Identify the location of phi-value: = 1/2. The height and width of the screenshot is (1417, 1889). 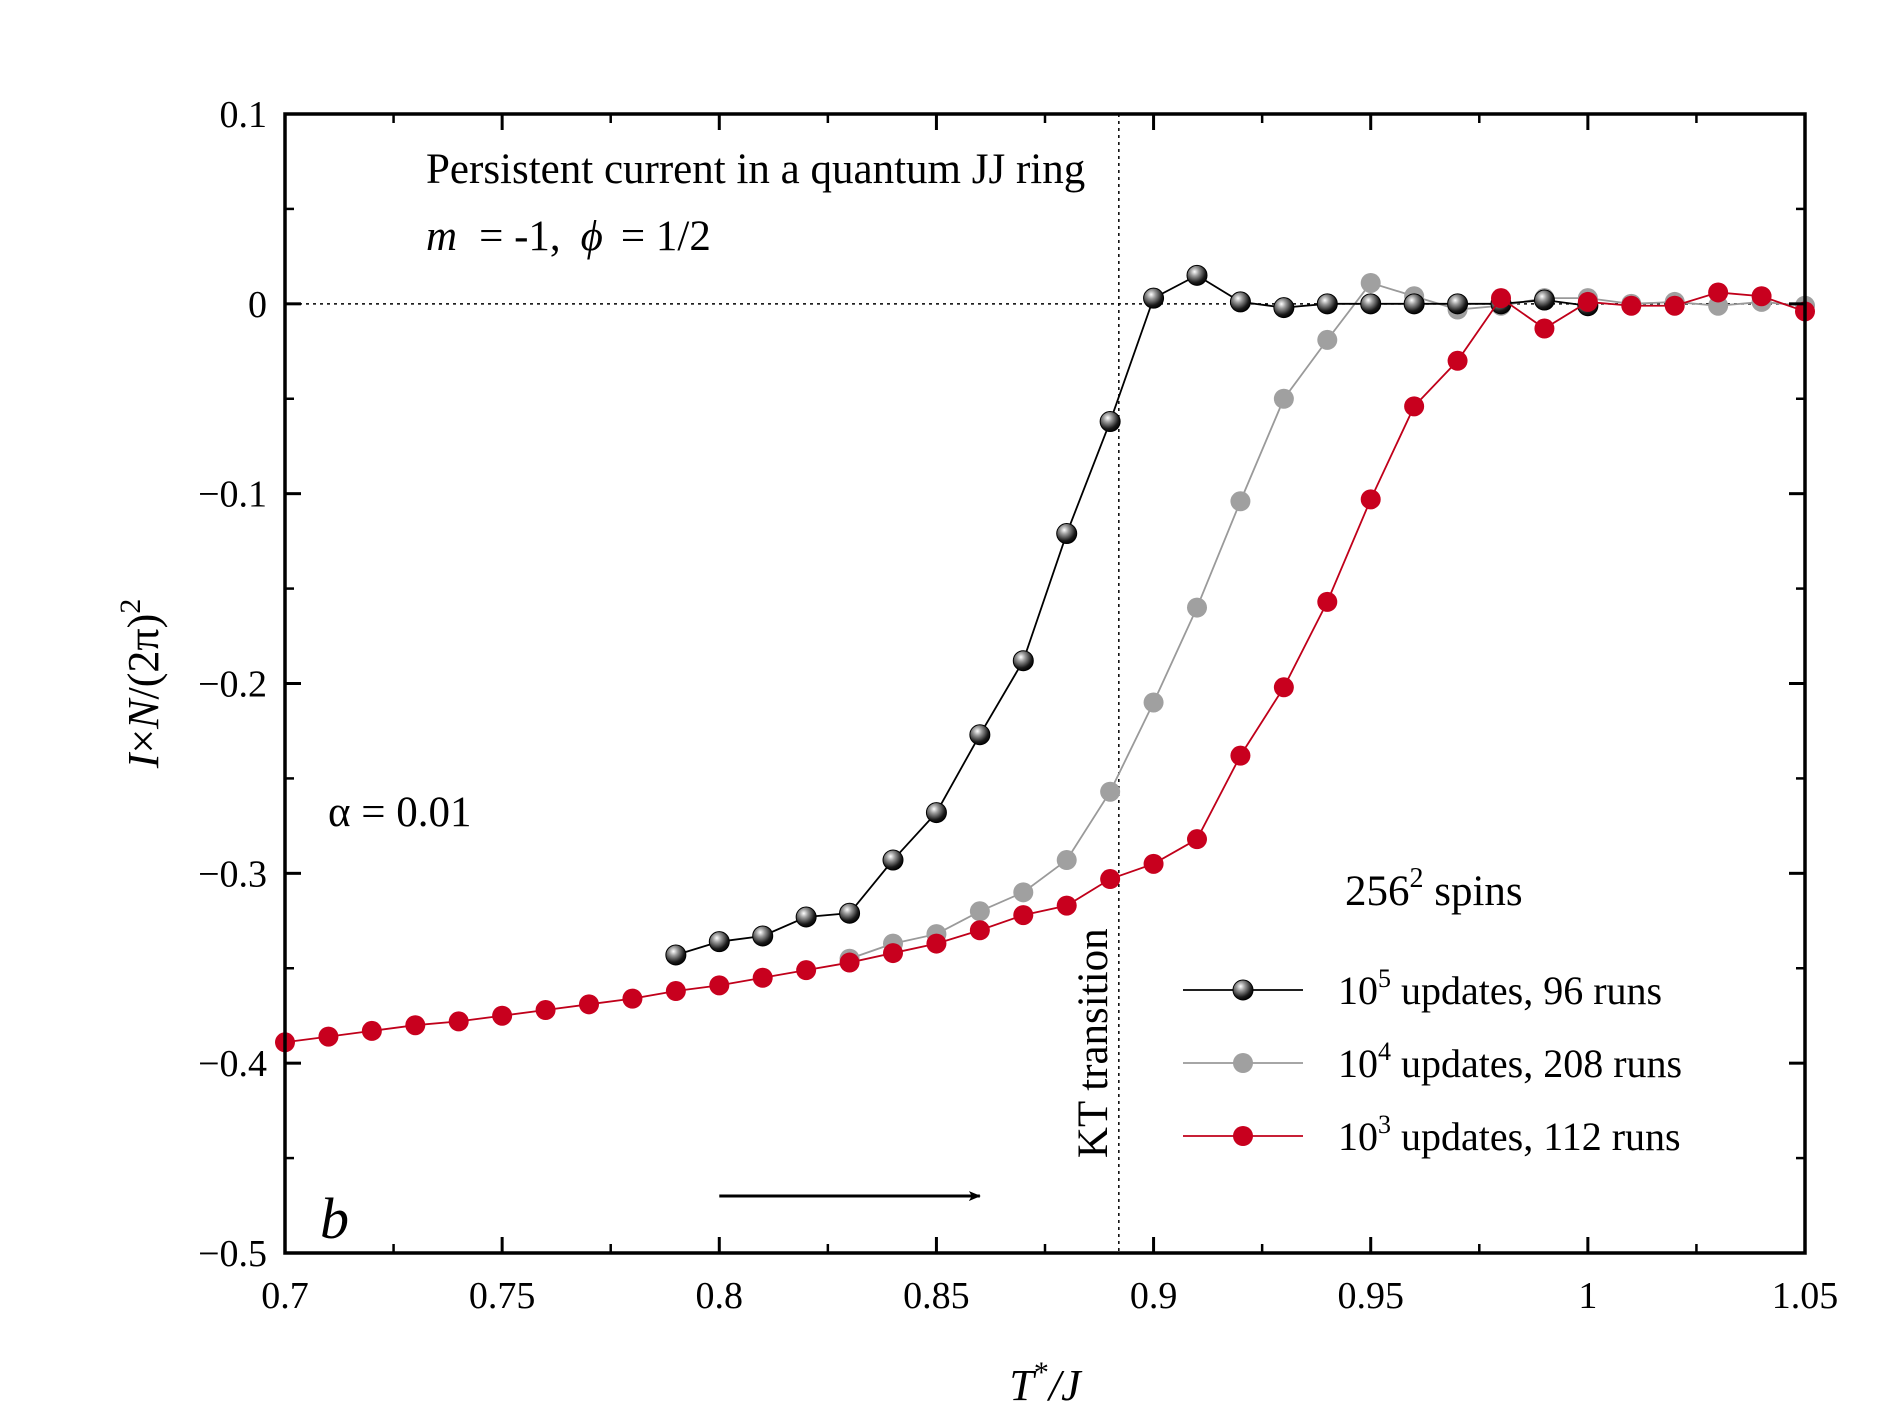
(666, 236).